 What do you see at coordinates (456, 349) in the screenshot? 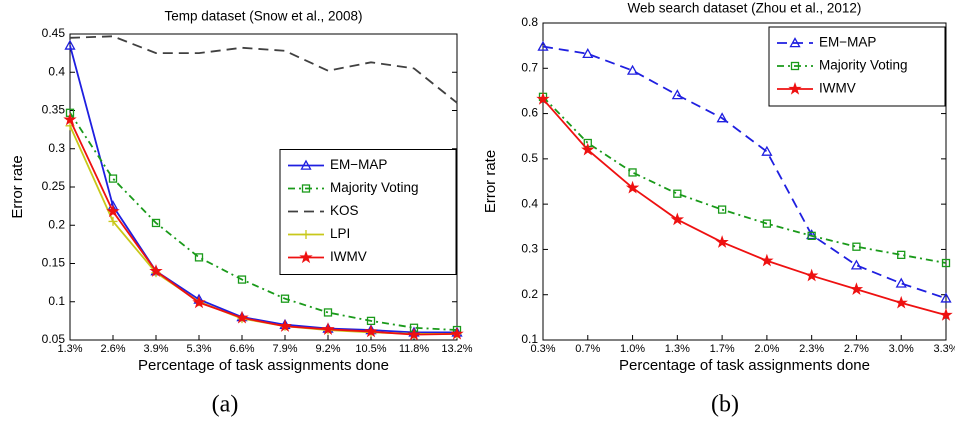
I see `x-tick-label: 13.2%` at bounding box center [456, 349].